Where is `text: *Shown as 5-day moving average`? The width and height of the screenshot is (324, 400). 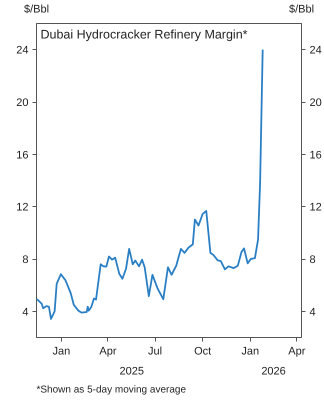 text: *Shown as 5-day moving average is located at coordinates (111, 390).